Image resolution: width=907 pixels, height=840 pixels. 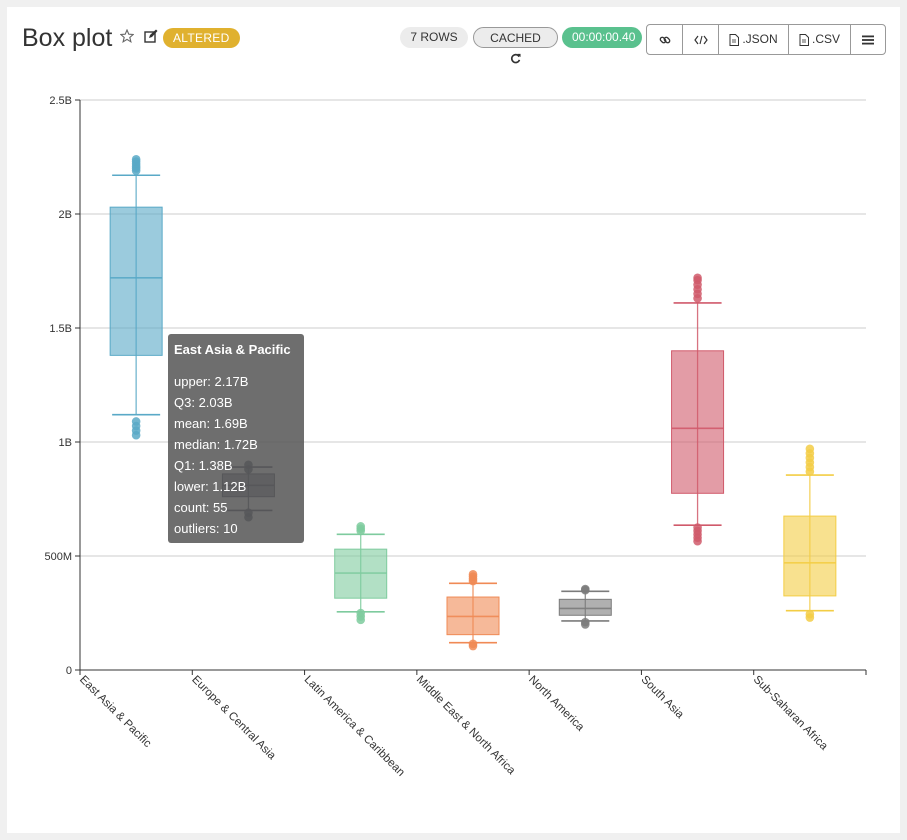 What do you see at coordinates (760, 39) in the screenshot?
I see `export-json-label: .JSON` at bounding box center [760, 39].